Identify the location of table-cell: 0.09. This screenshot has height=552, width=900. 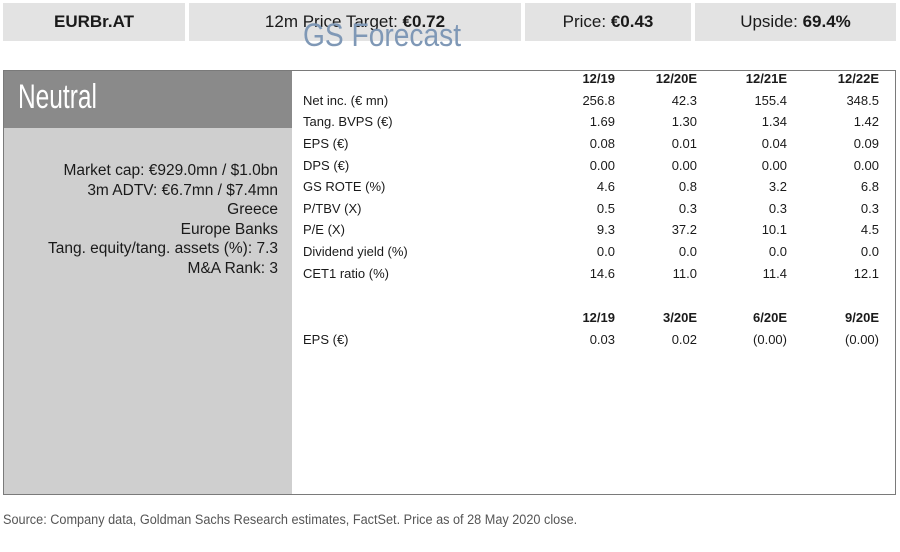
(866, 144).